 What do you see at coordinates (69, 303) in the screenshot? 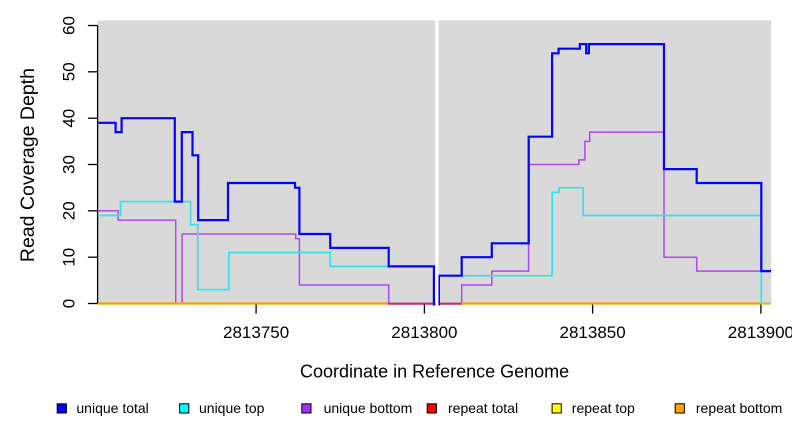
I see `svg-text: 0` at bounding box center [69, 303].